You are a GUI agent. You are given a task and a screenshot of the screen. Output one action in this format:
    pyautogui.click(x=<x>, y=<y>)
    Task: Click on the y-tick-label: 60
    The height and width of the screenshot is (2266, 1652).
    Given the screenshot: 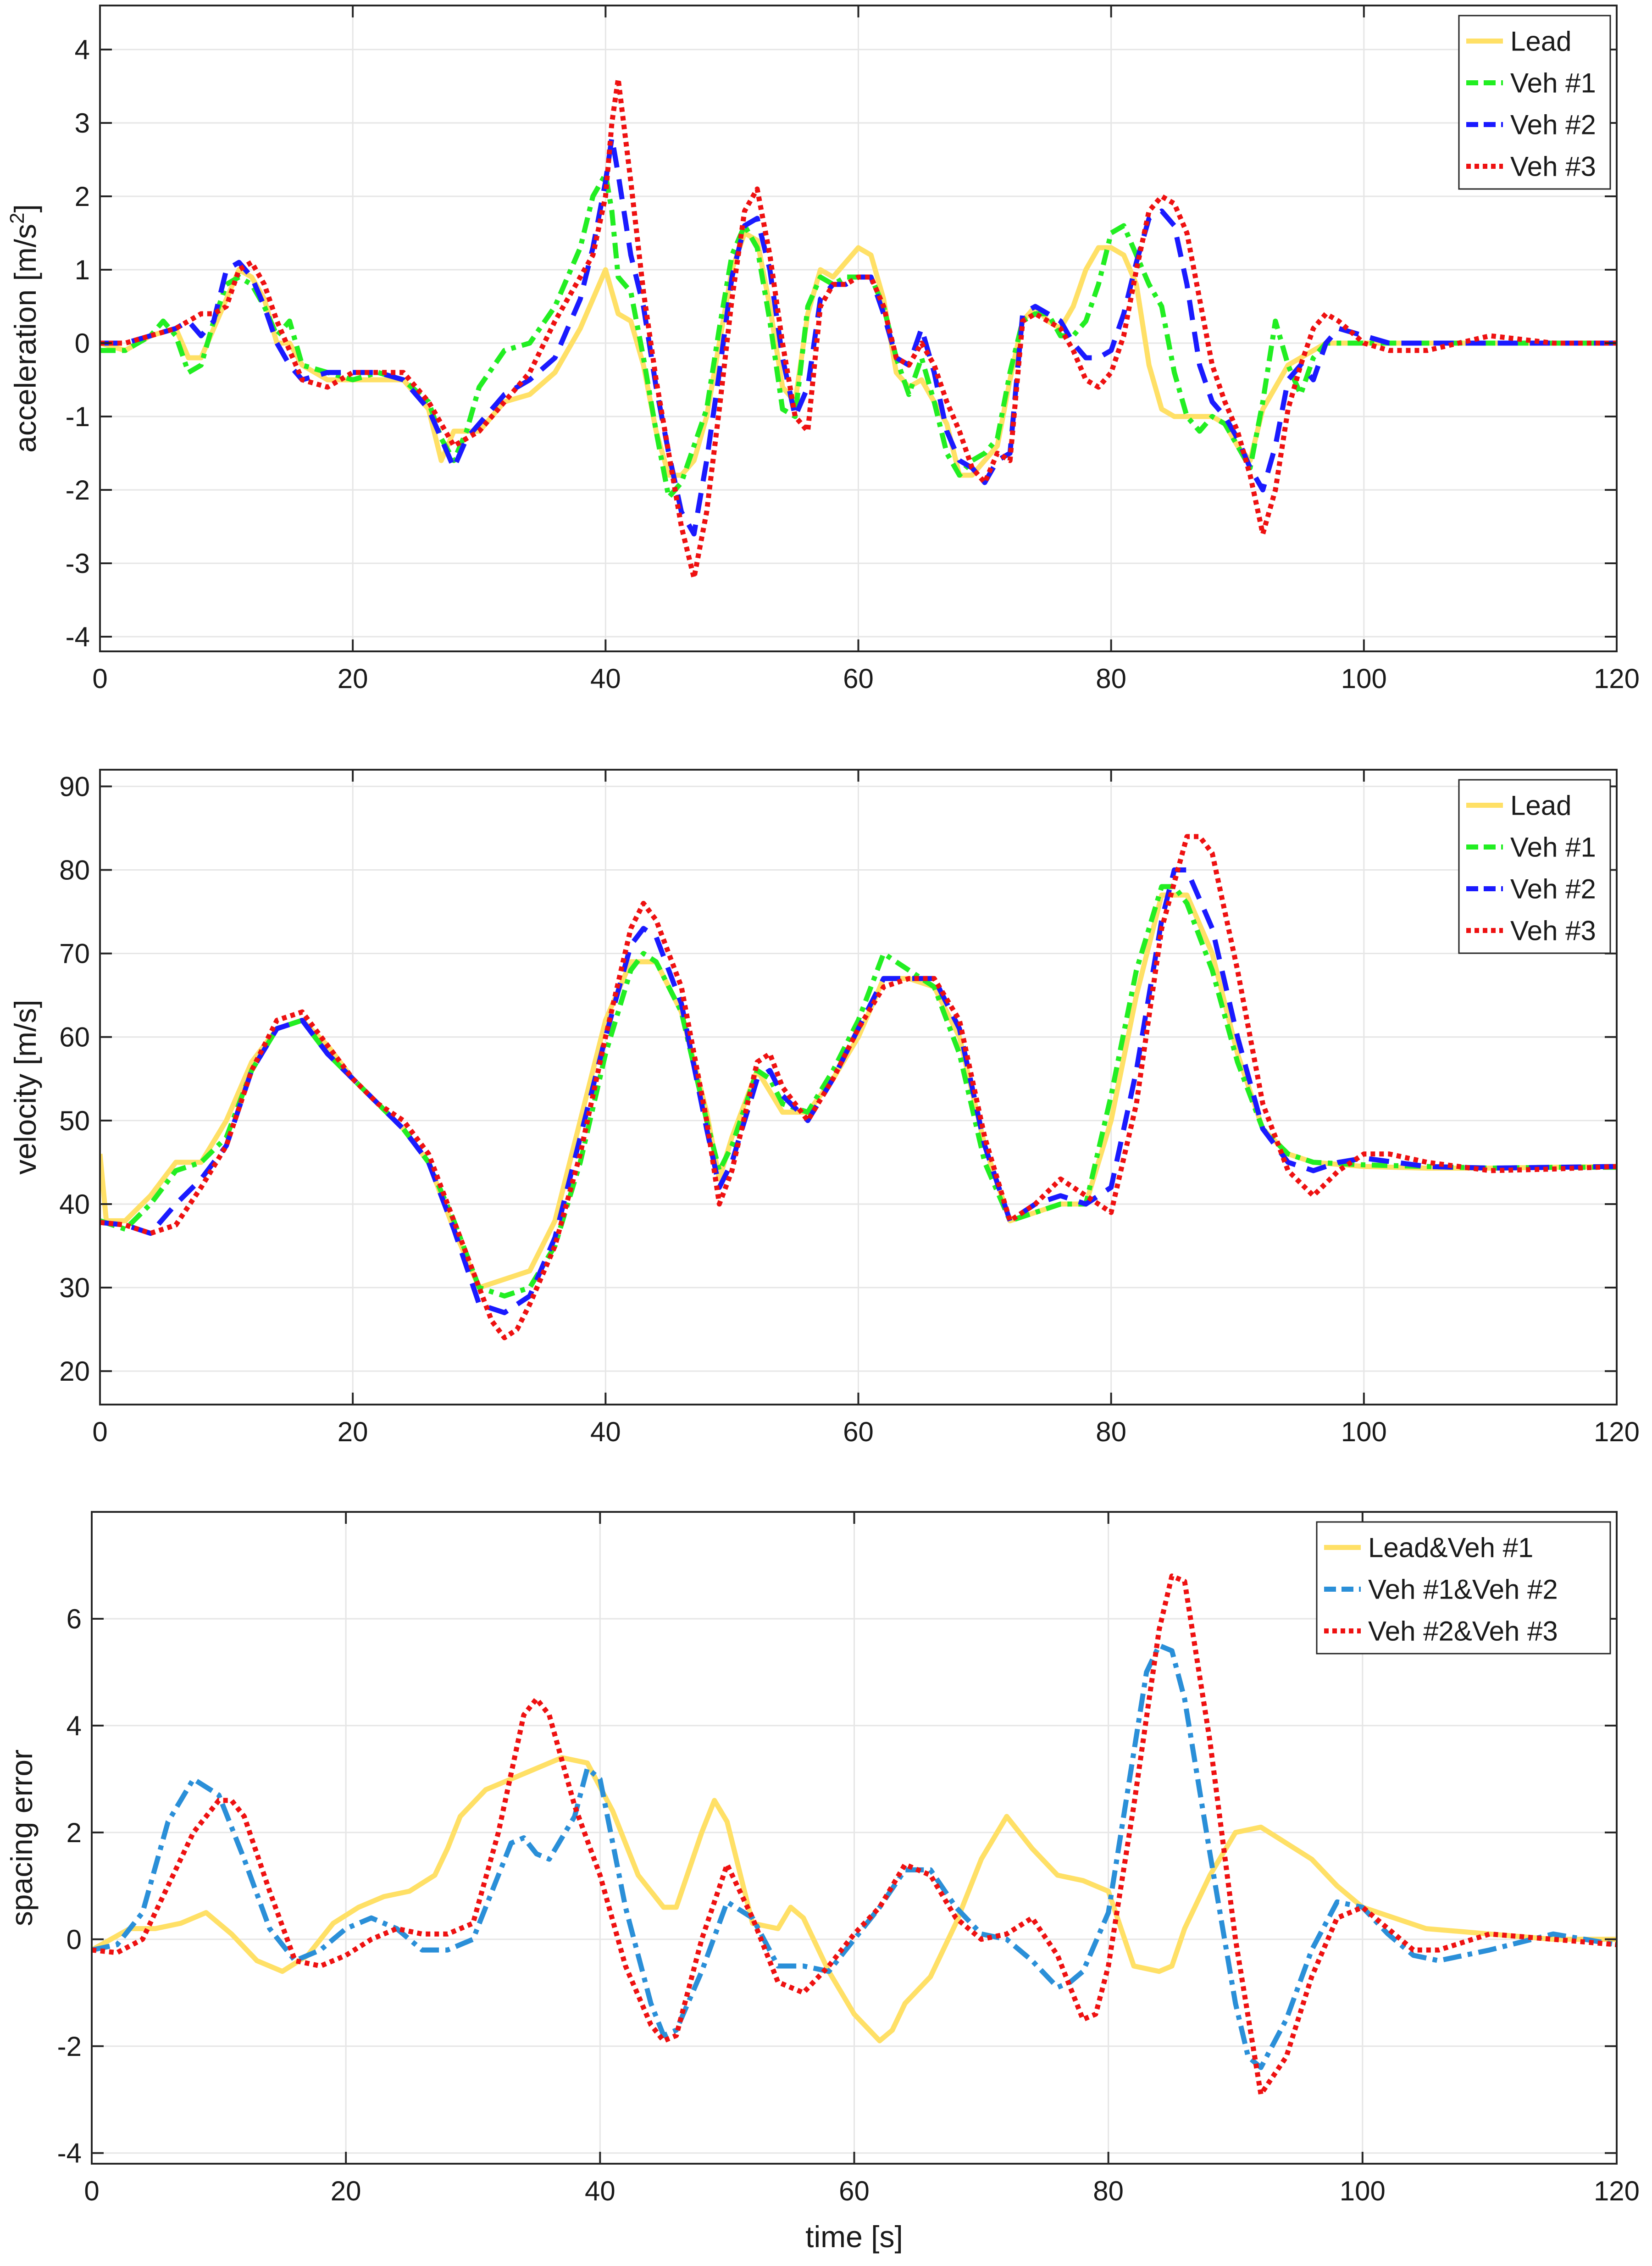 What is the action you would take?
    pyautogui.click(x=74, y=1037)
    